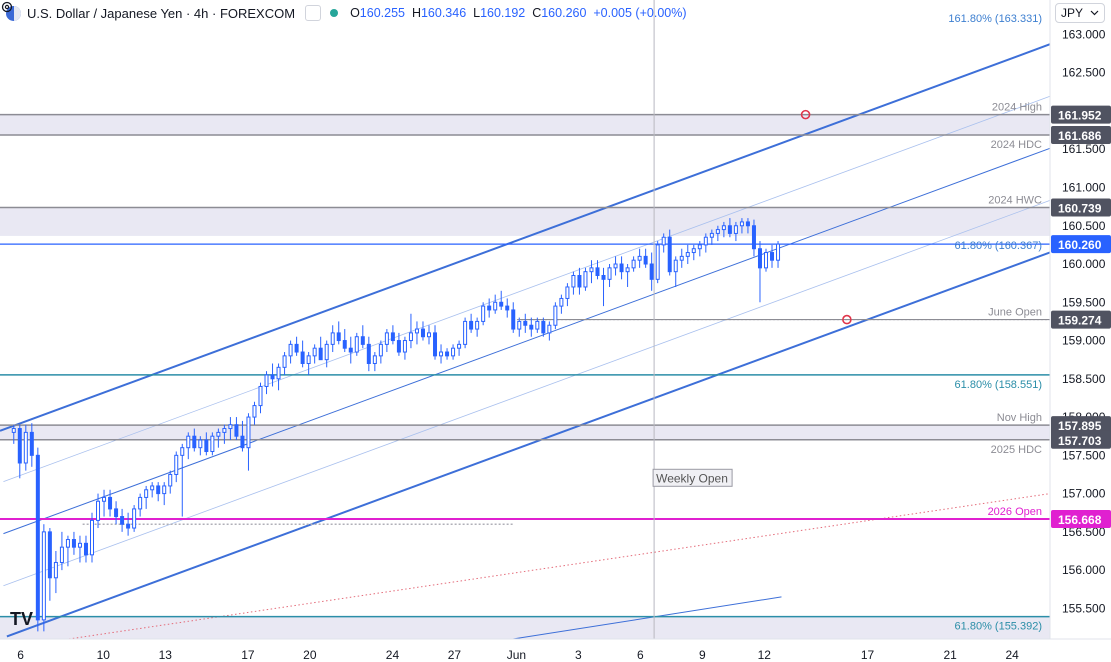 Image resolution: width=1111 pixels, height=662 pixels. I want to click on currency-selector: JPY, so click(1080, 13).